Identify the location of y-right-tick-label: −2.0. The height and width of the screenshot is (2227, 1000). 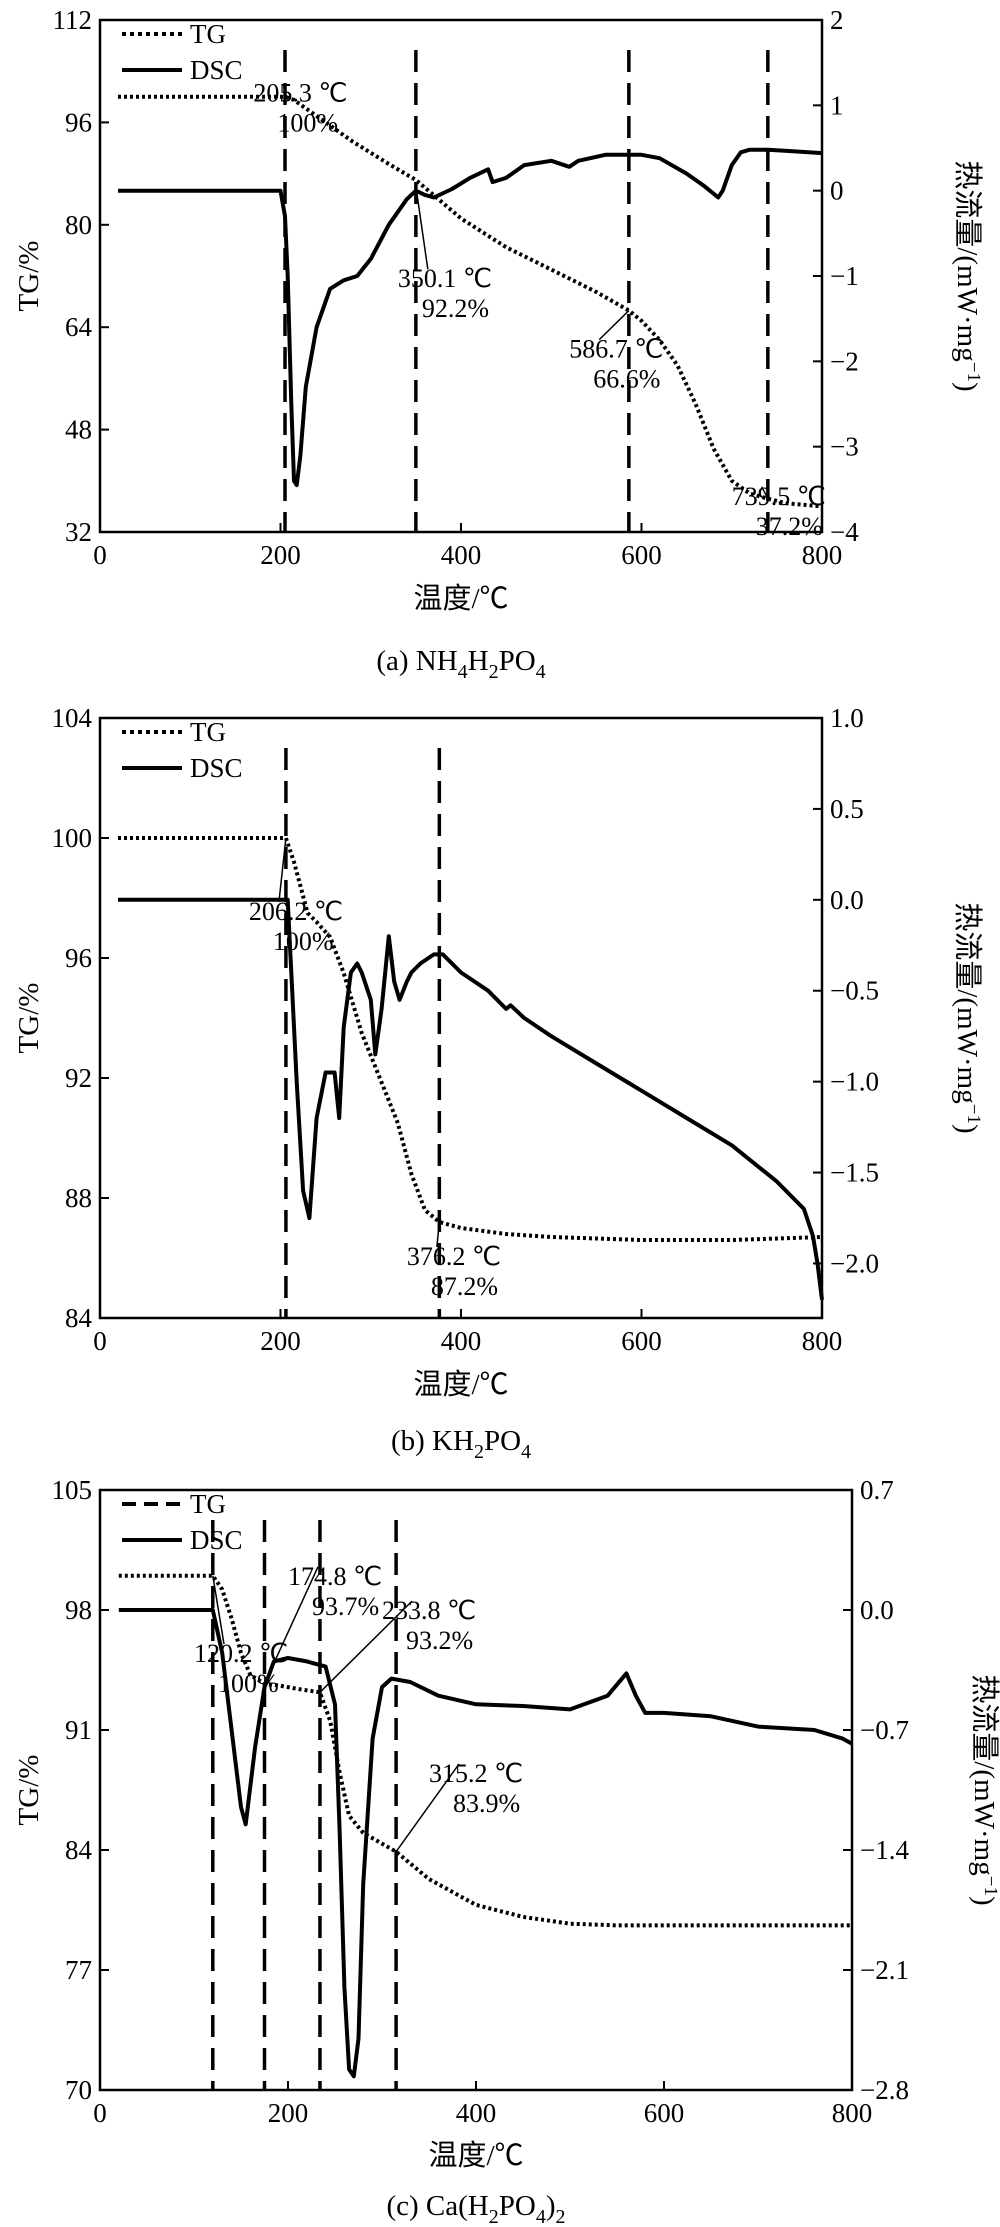
(854, 1263).